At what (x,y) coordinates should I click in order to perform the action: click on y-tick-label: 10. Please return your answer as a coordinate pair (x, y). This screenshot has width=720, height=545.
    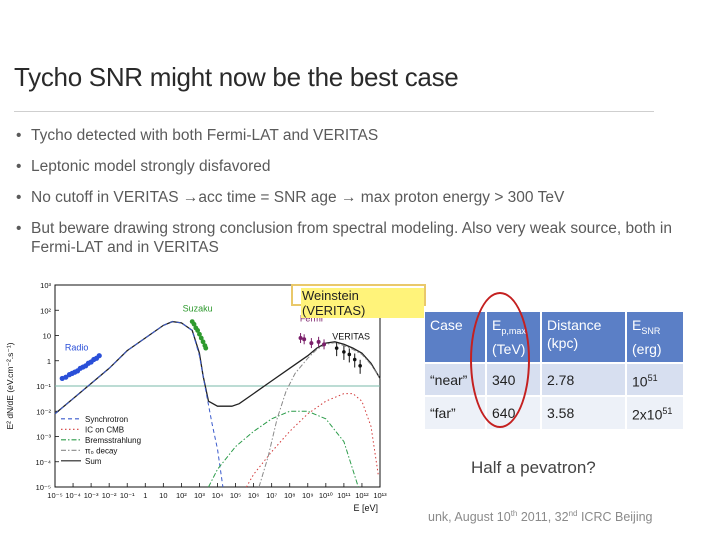
    Looking at the image, I should click on (47, 336).